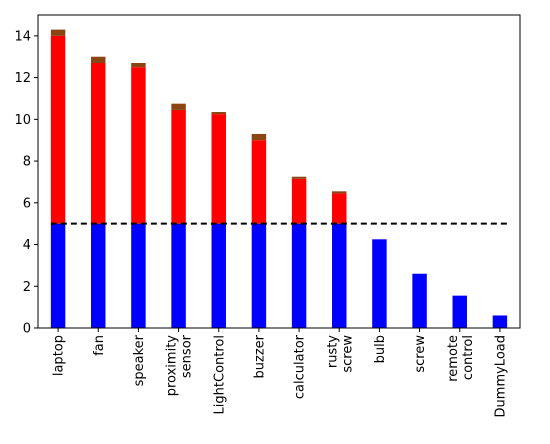 The height and width of the screenshot is (444, 550). I want to click on y-tick-label: 6, so click(27, 203).